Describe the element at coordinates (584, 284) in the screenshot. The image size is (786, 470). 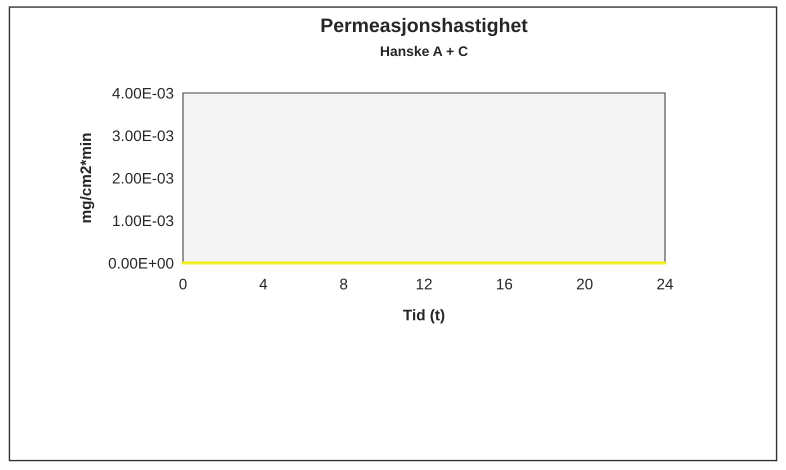
I see `x-tick-label: 20` at that location.